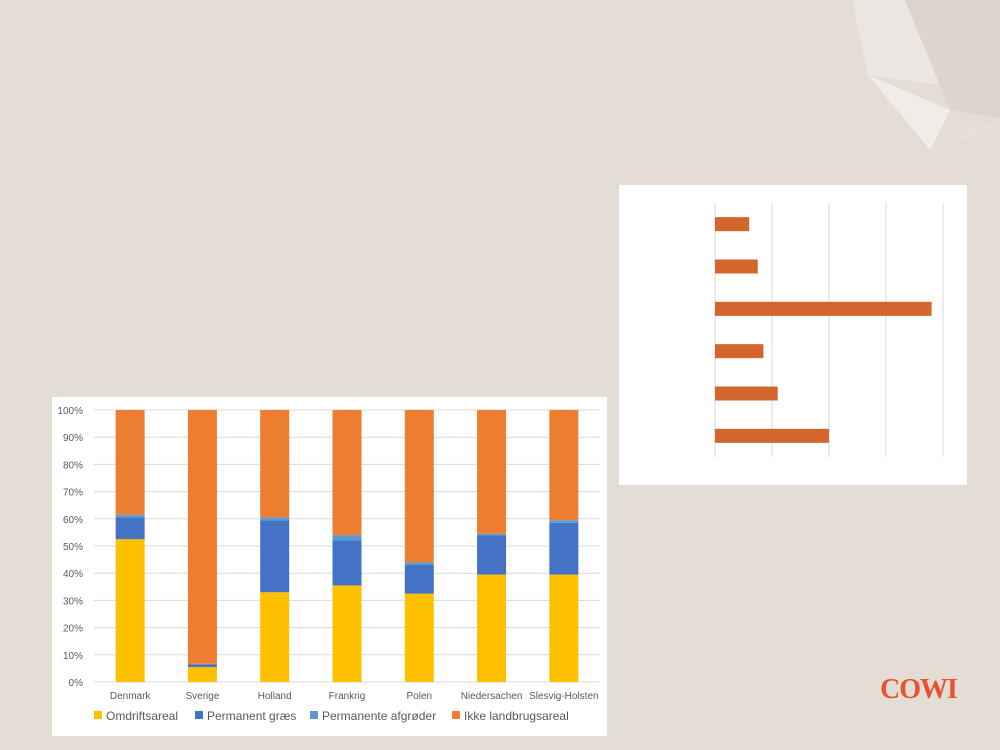 The image size is (1000, 750). What do you see at coordinates (829, 330) in the screenshot?
I see `horizontal-bar-chart` at bounding box center [829, 330].